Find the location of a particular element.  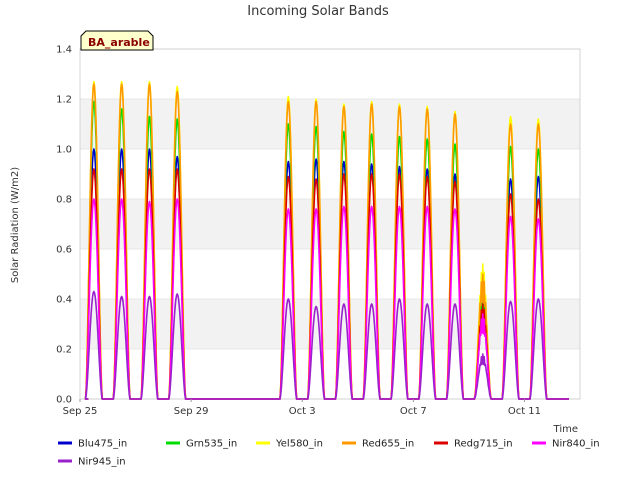

y-axis-ticks: 0.0 0.2 0.4 0.6 0.8 1.0 1.2 1.4 is located at coordinates (64, 225).